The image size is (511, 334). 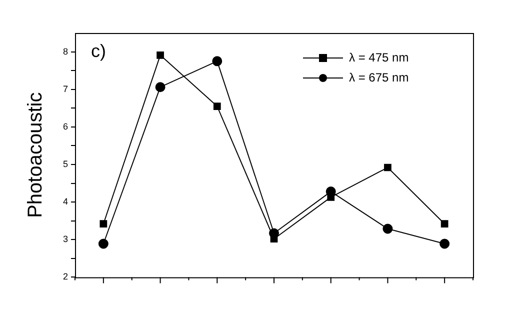 What do you see at coordinates (35, 155) in the screenshot?
I see `y-axis-title: Photoacoustic` at bounding box center [35, 155].